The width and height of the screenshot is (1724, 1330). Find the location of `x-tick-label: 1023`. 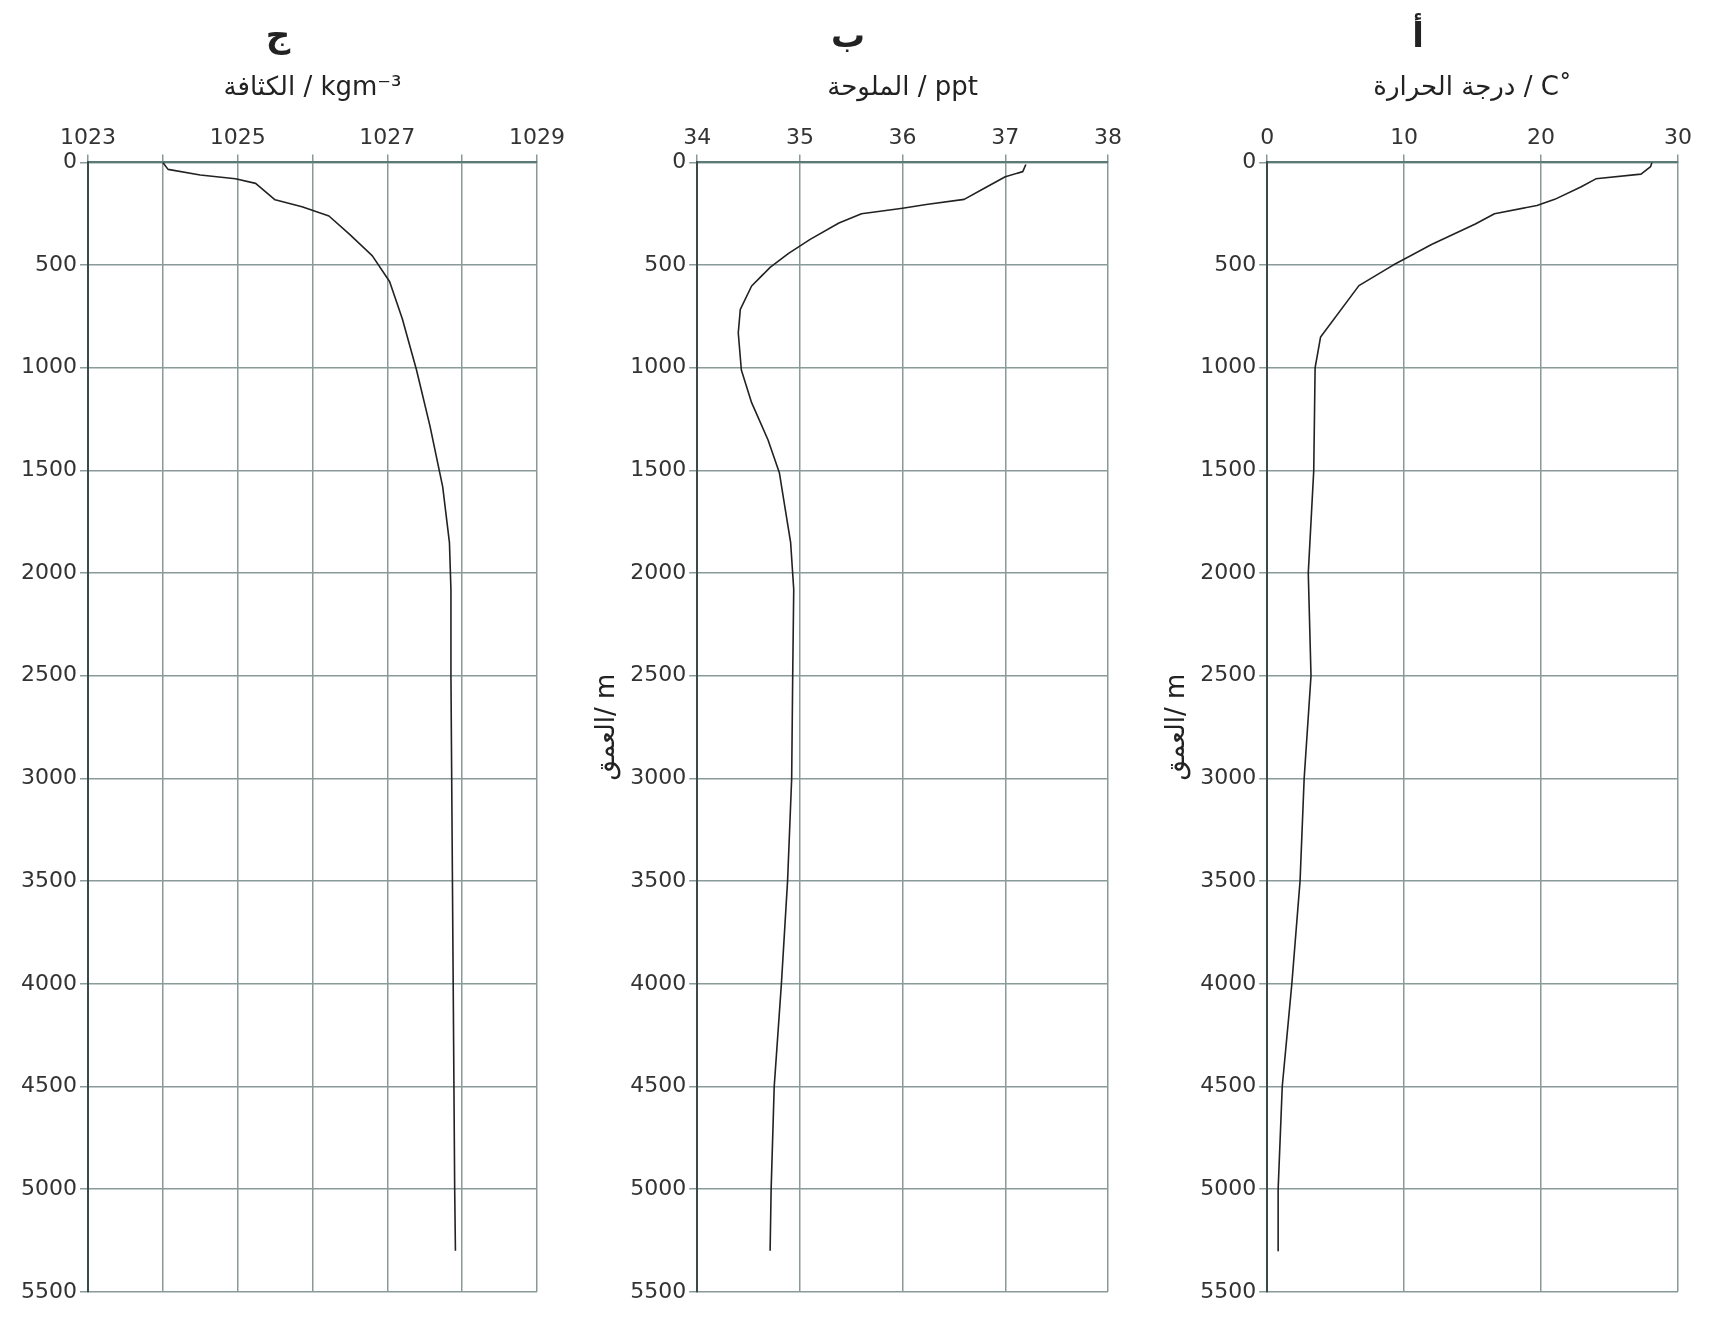

x-tick-label: 1023 is located at coordinates (87, 136).